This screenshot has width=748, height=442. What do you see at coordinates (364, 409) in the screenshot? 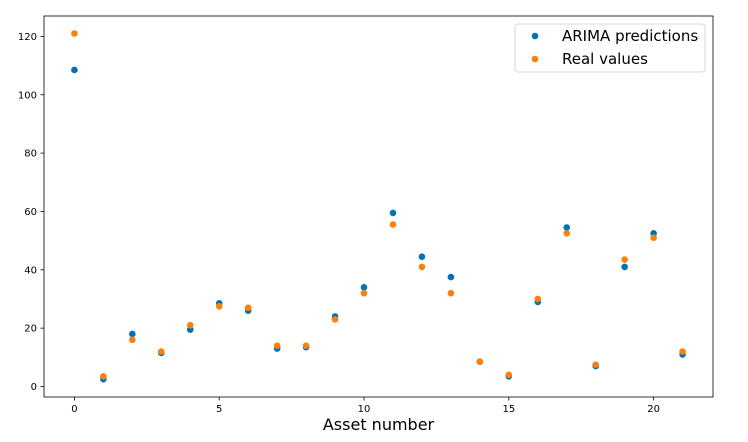
I see `x-tick-label: 10` at bounding box center [364, 409].